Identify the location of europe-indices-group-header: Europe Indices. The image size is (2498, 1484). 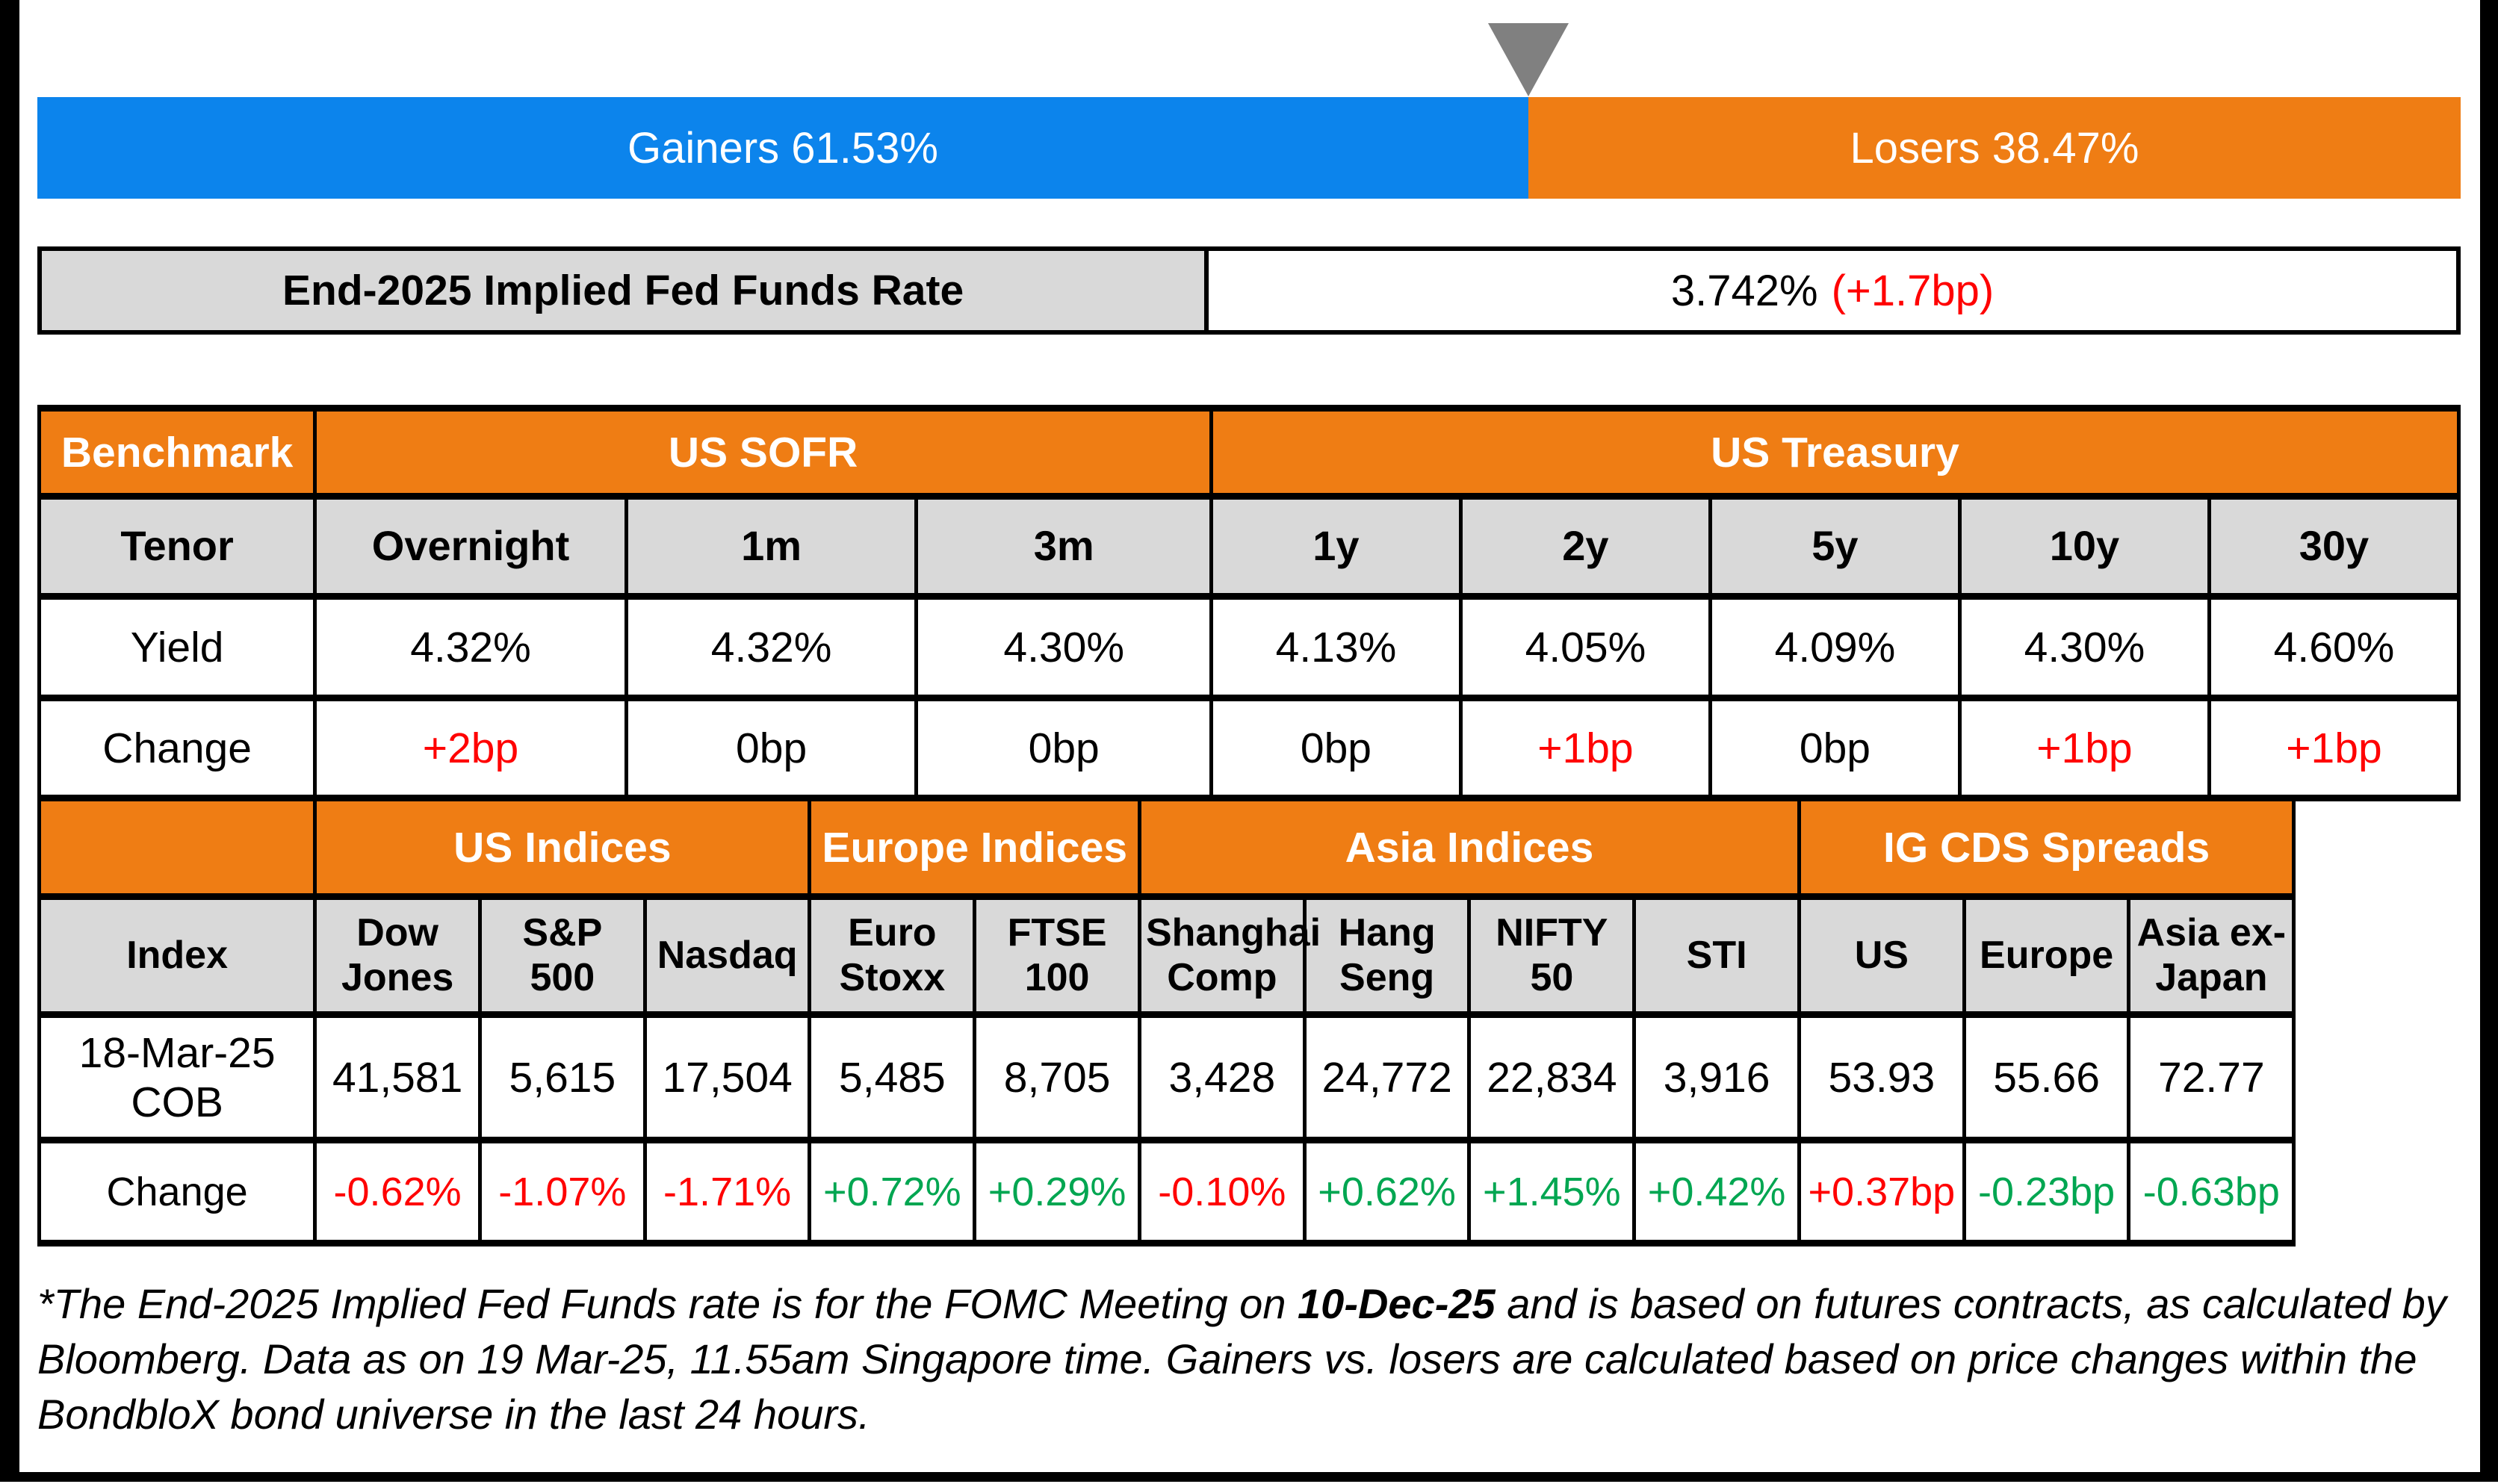
(974, 848).